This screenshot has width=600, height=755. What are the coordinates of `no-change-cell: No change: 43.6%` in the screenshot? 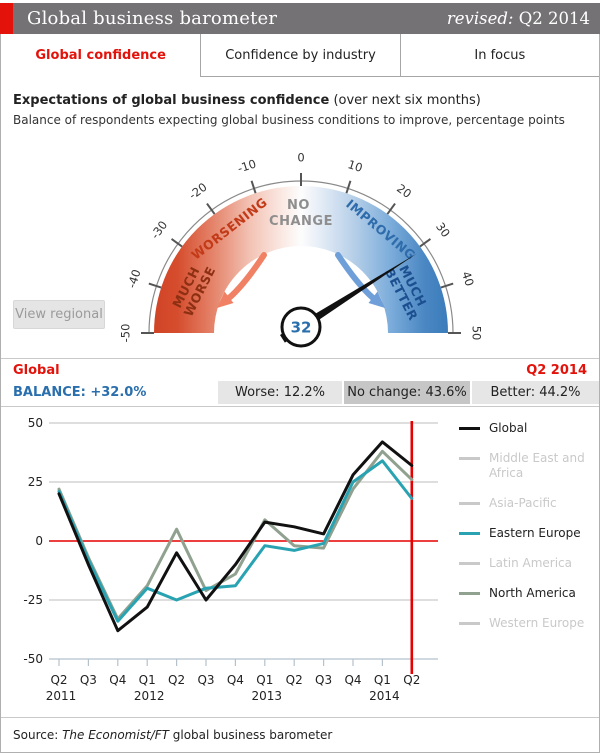 It's located at (407, 392).